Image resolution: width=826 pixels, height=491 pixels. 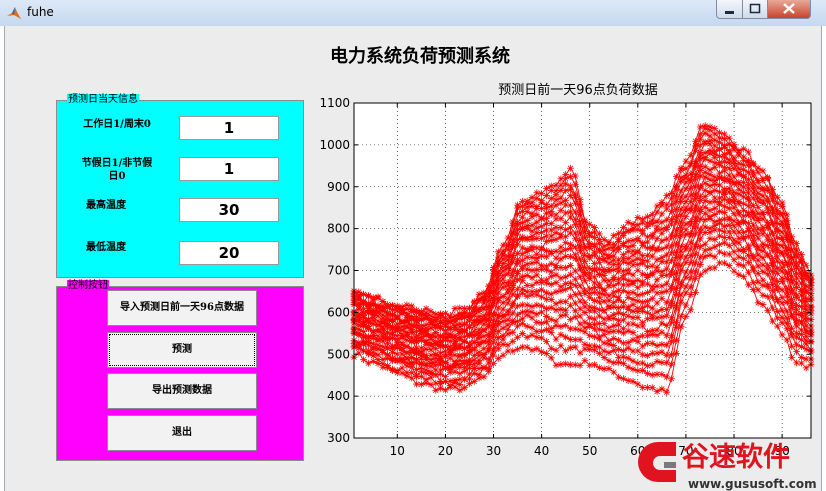 What do you see at coordinates (338, 187) in the screenshot?
I see `y-tick-label: 900` at bounding box center [338, 187].